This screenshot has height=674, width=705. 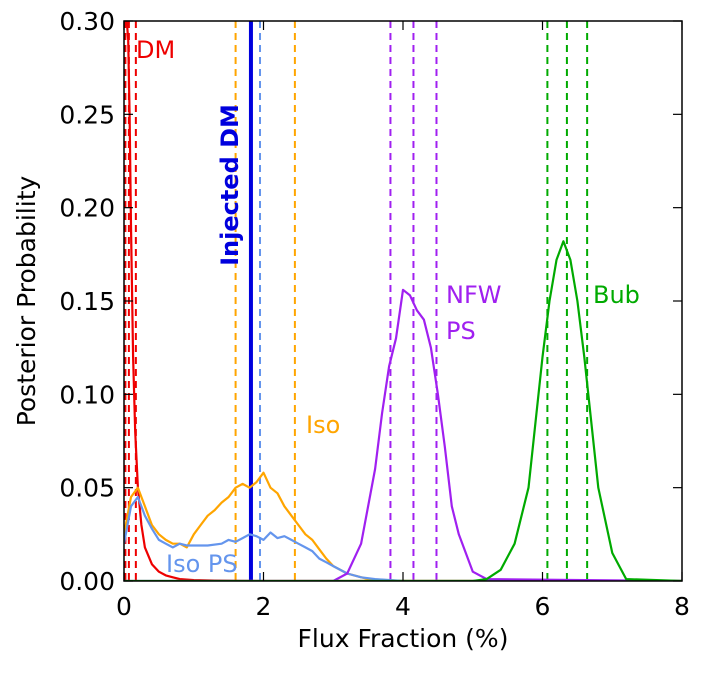 What do you see at coordinates (682, 606) in the screenshot?
I see `x-tick-label: 8` at bounding box center [682, 606].